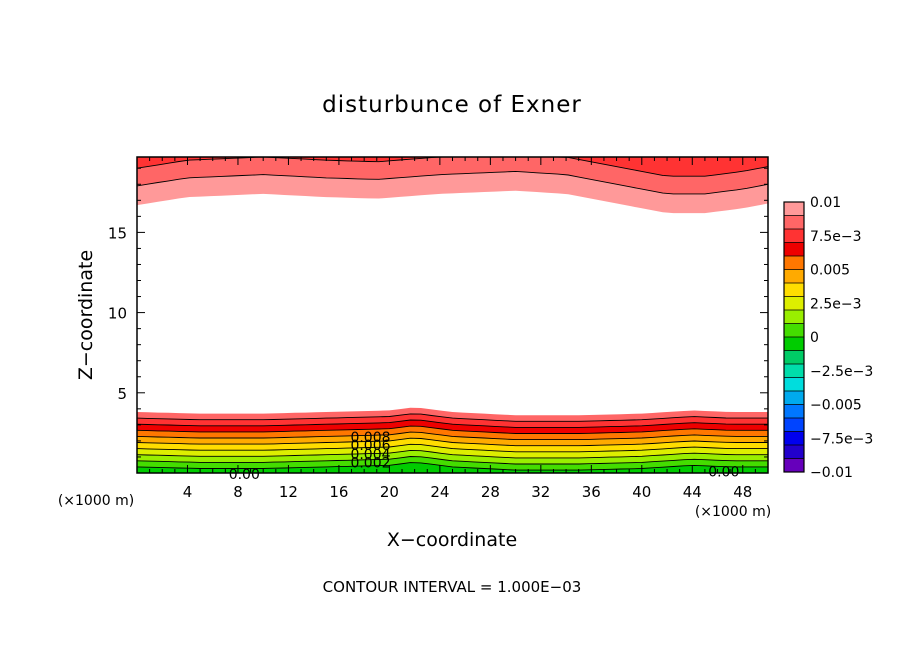 This screenshot has width=904, height=654. I want to click on contour-label: 0.006, so click(370, 446).